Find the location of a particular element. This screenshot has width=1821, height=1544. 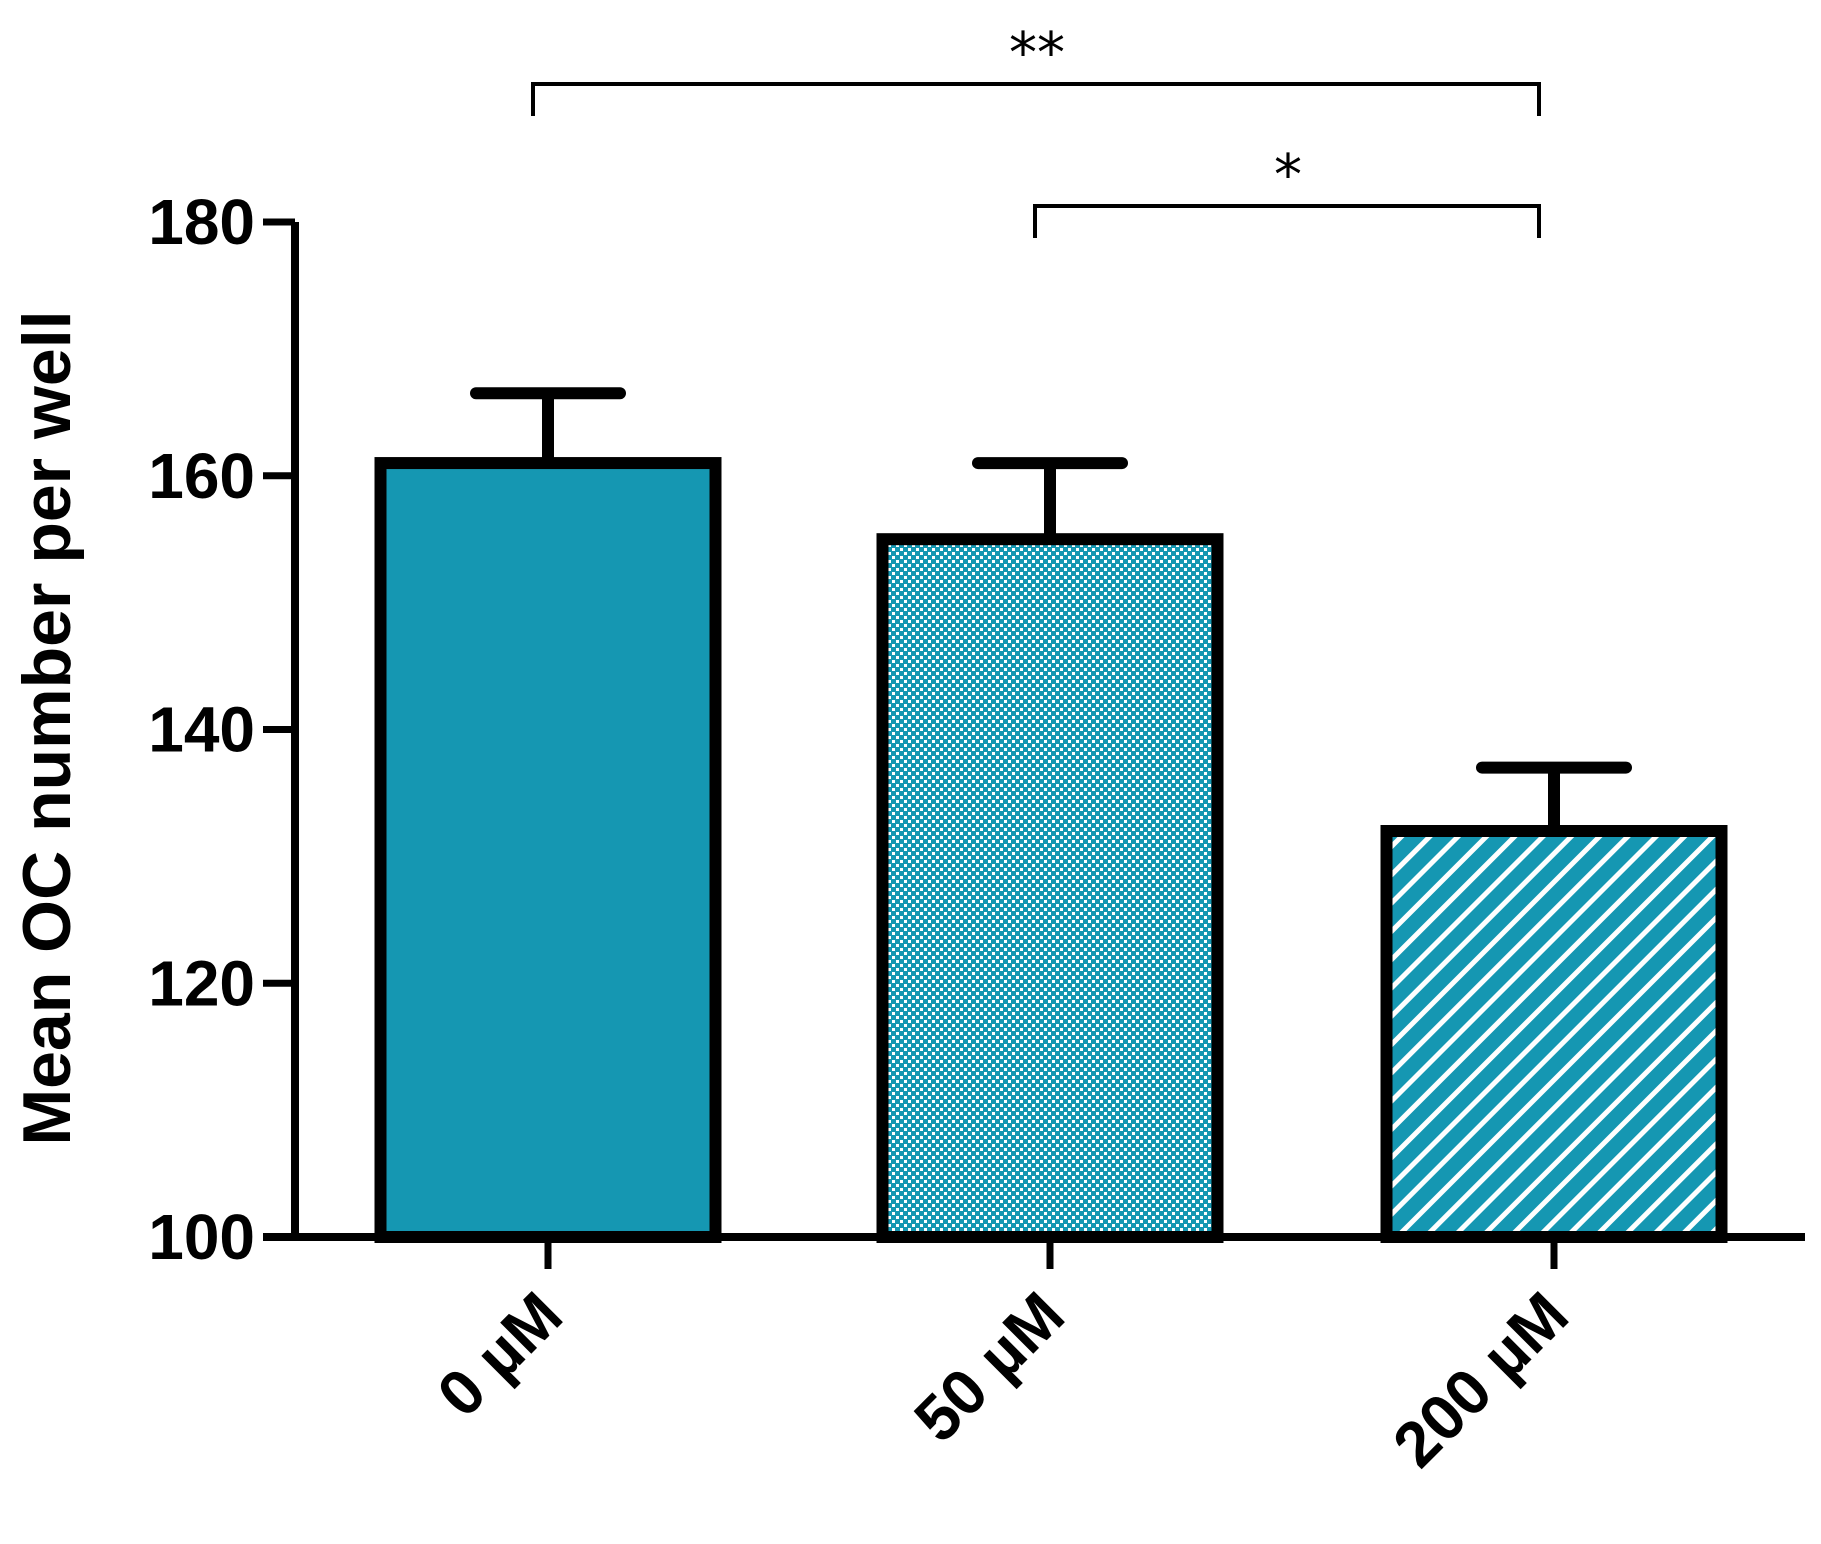

x-axis: 0 µM 50 µM 200 µM is located at coordinates (1034, 1357).